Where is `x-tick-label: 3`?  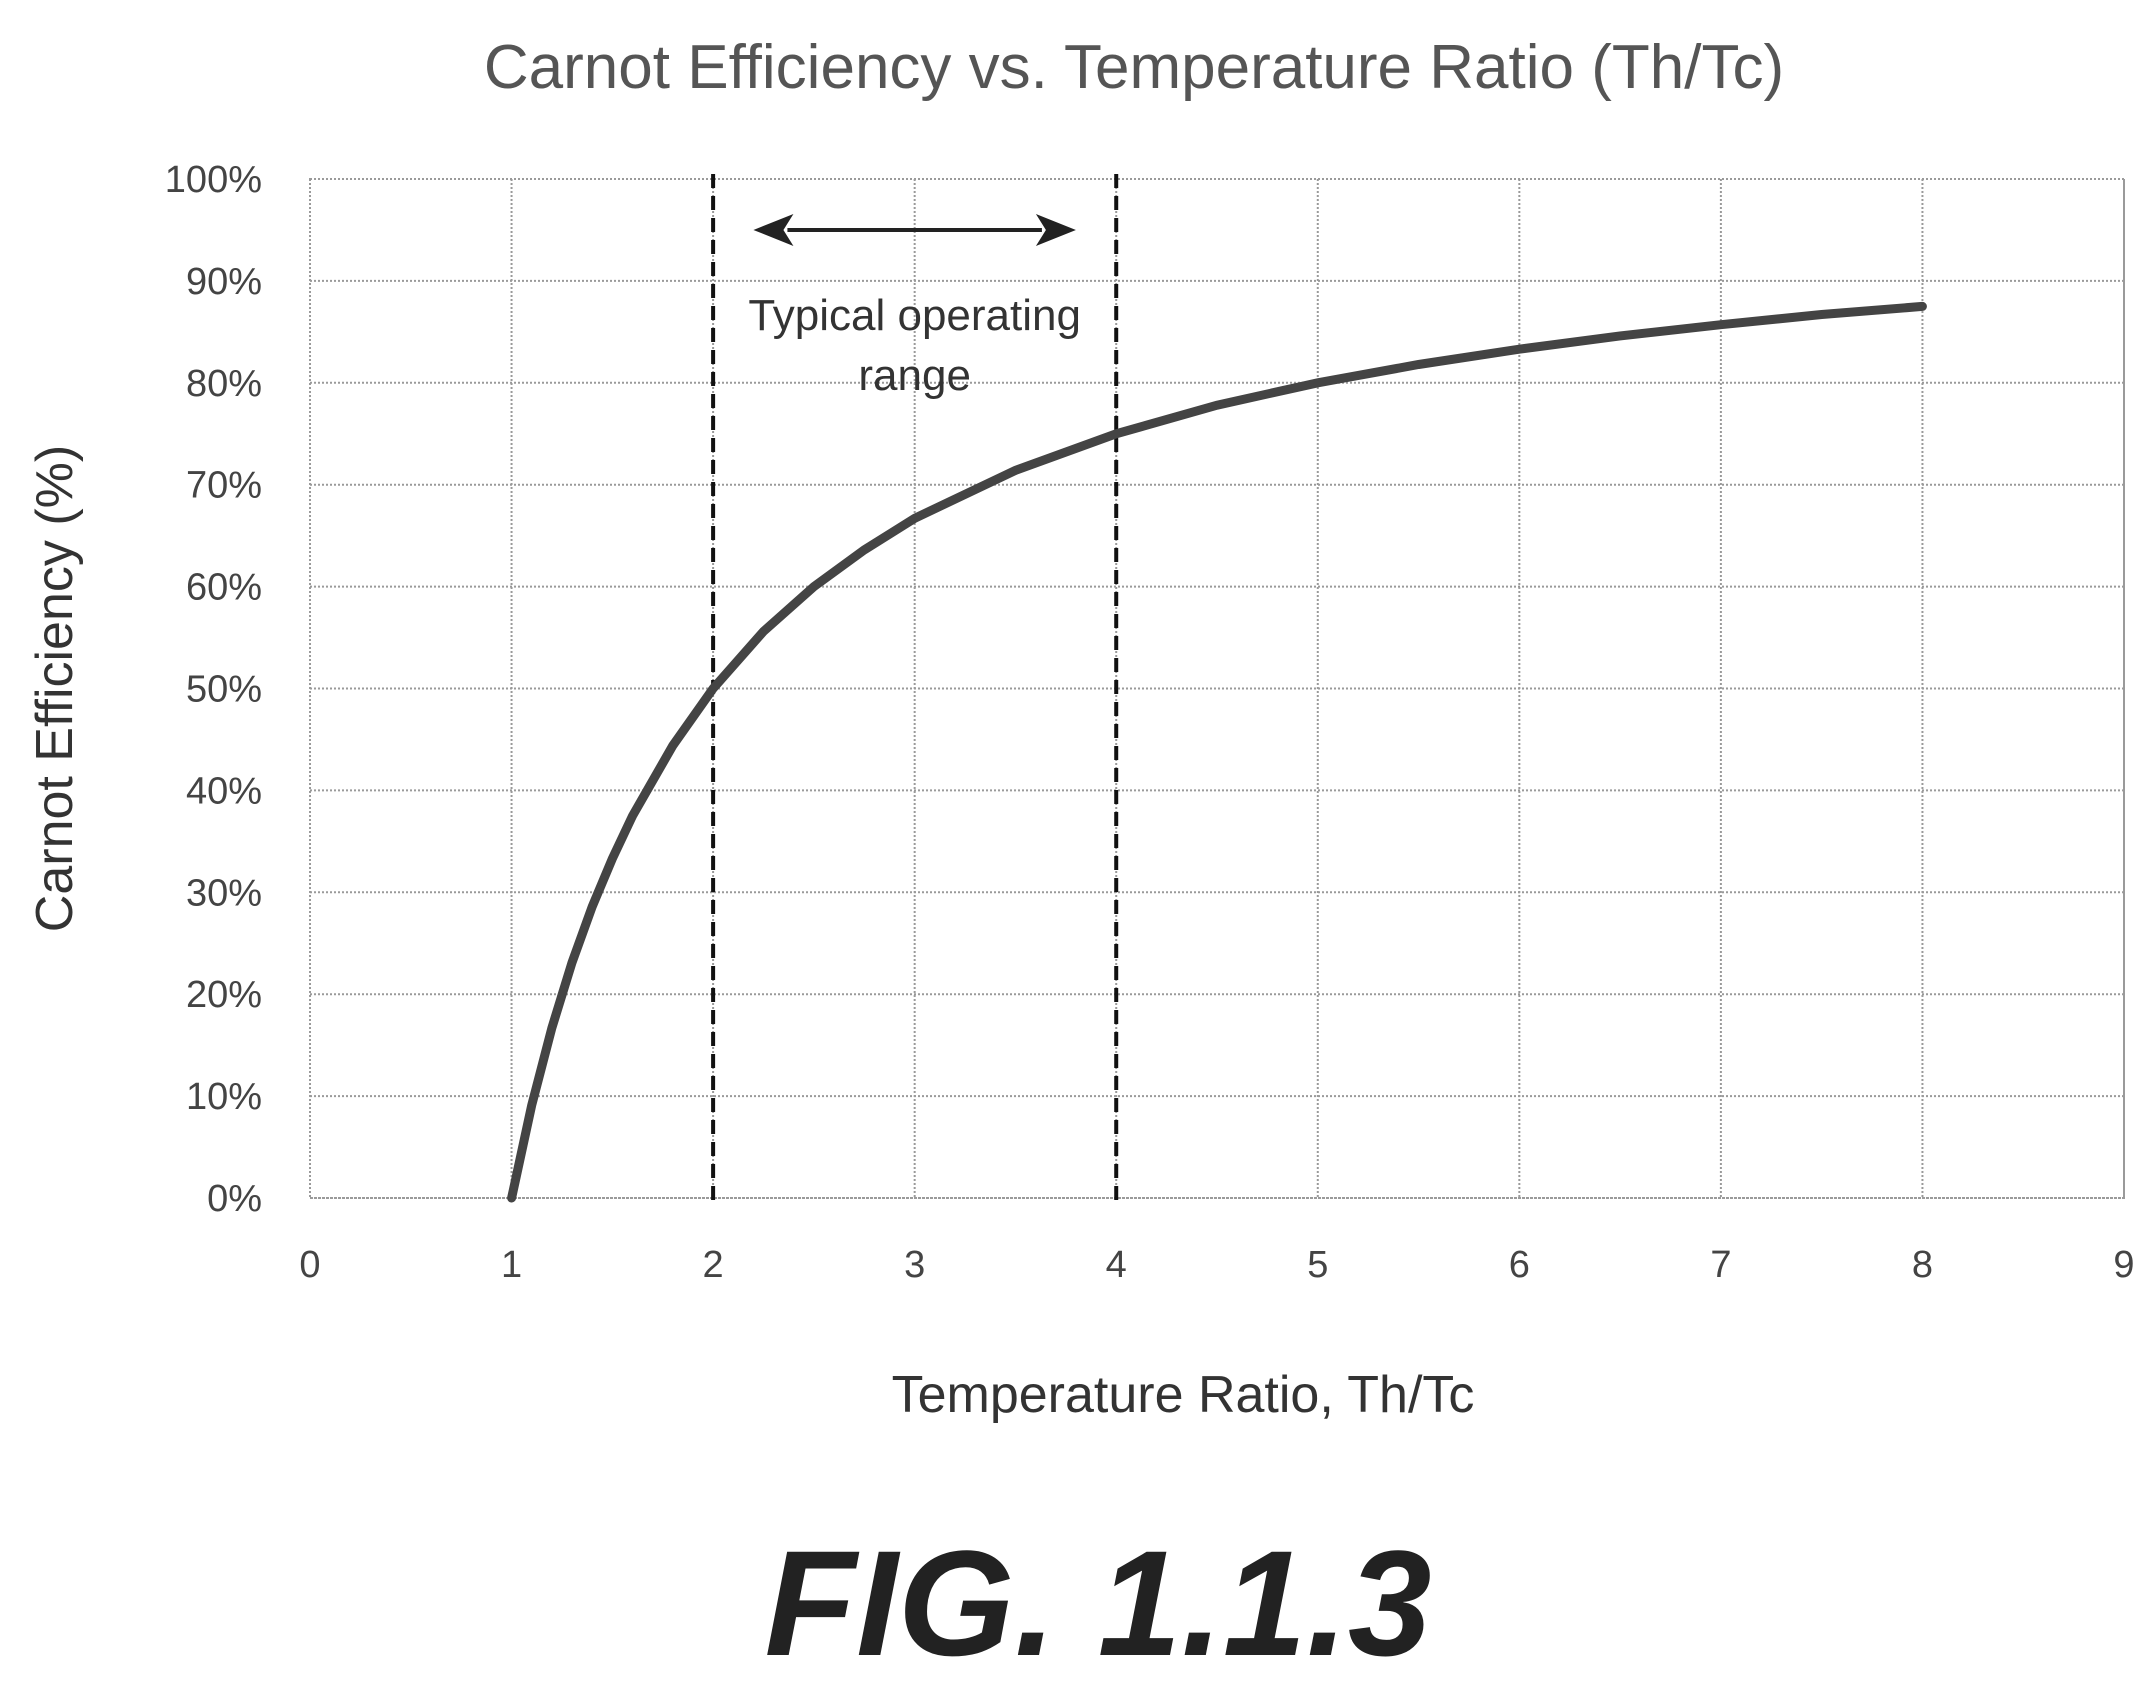
x-tick-label: 3 is located at coordinates (914, 1265).